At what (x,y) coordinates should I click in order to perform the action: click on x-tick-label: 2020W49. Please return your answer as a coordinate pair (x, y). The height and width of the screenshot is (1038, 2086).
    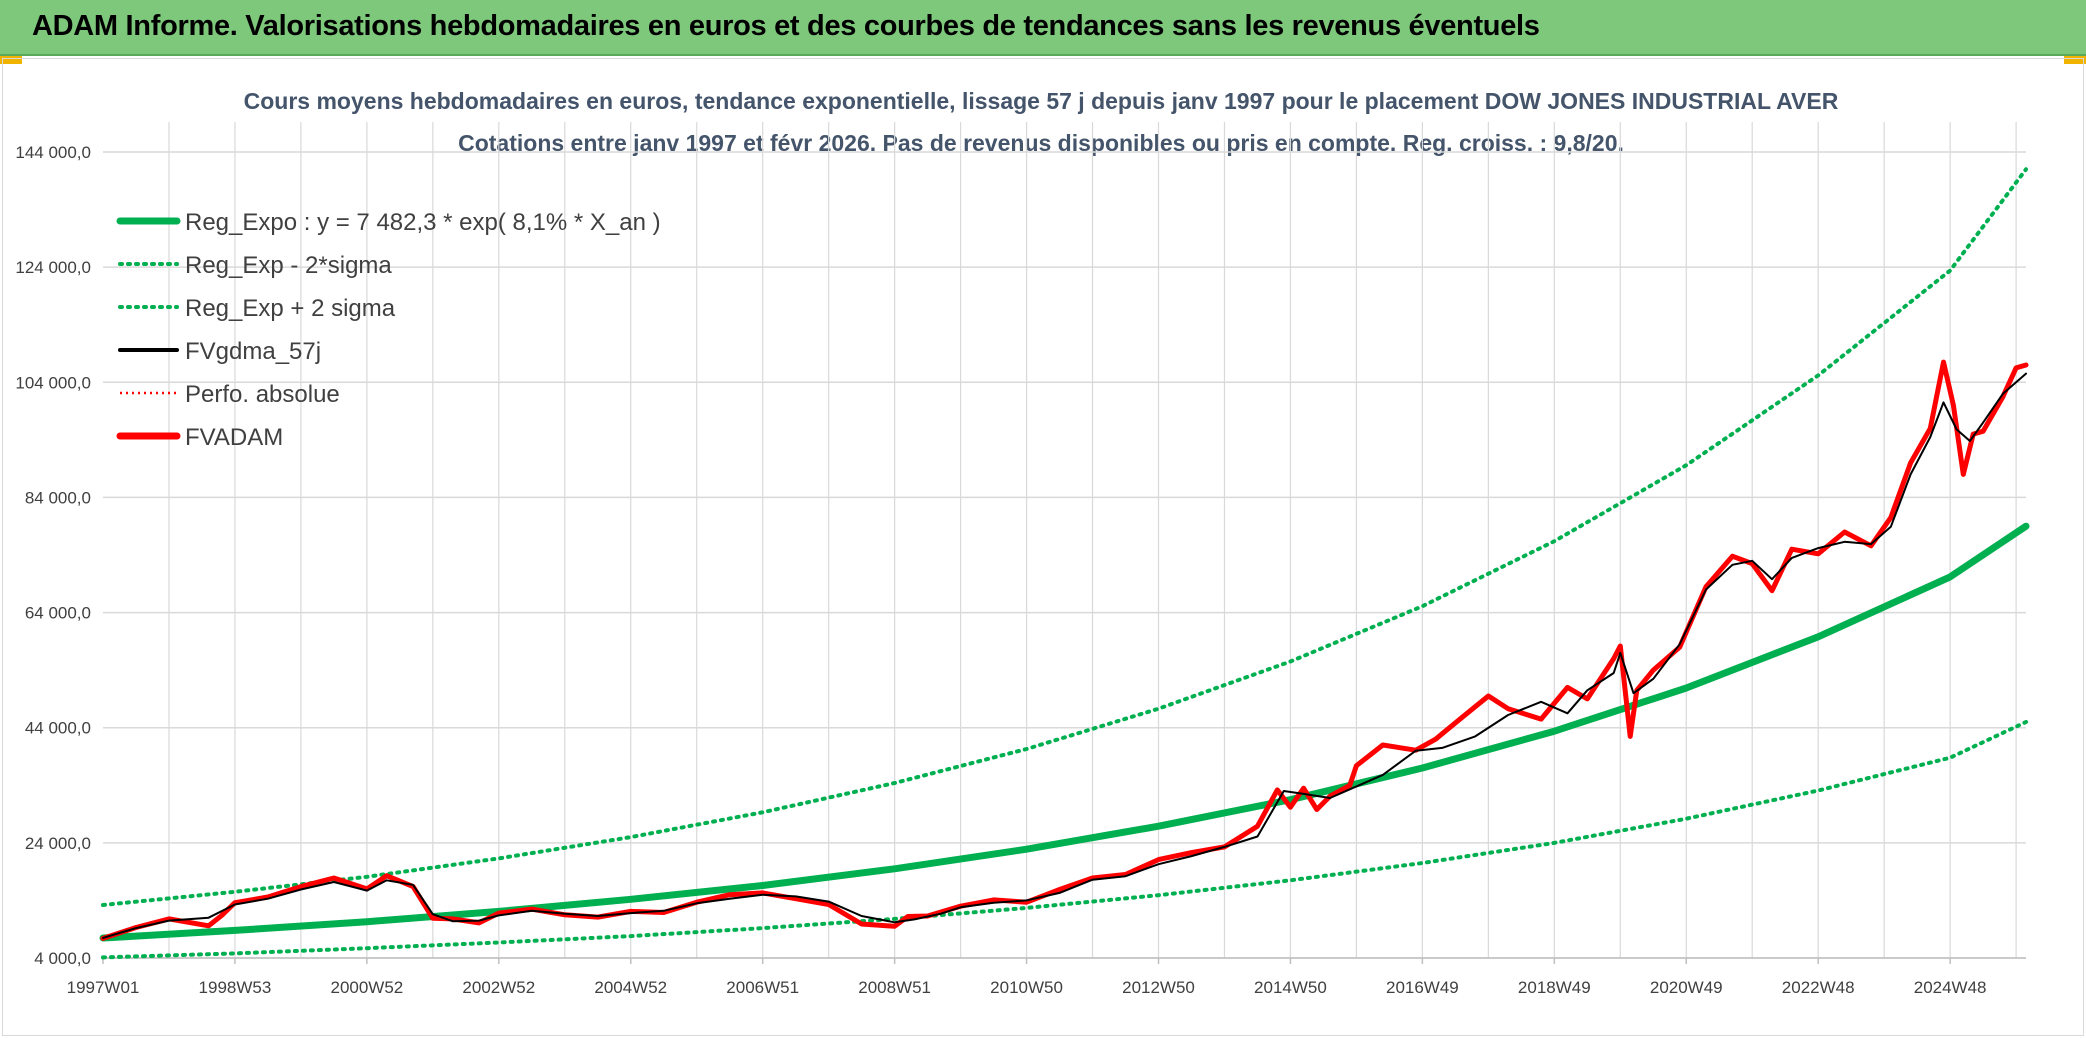
    Looking at the image, I should click on (1686, 987).